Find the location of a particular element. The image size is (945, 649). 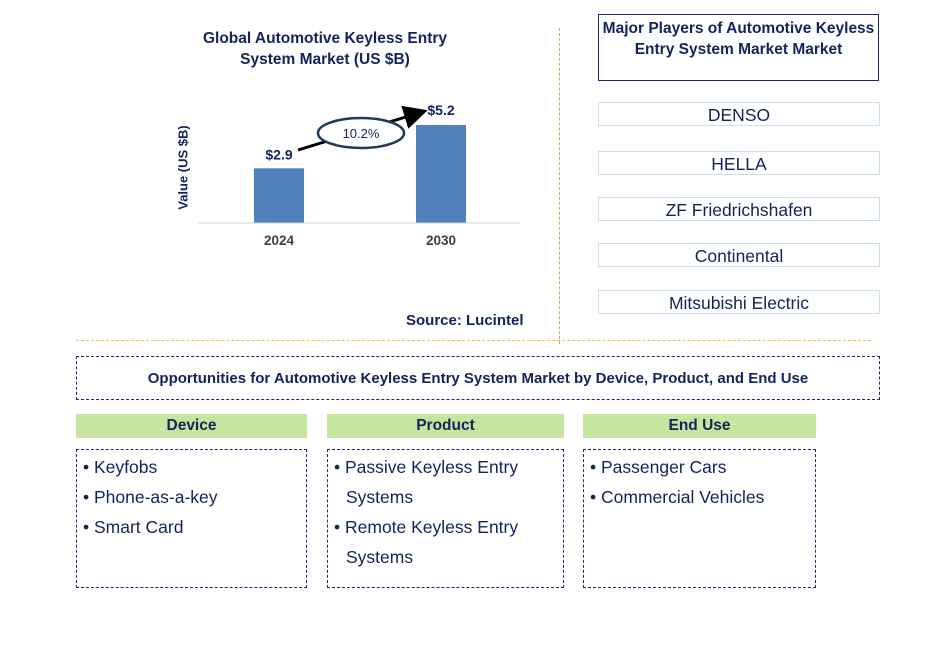

player-item: DENSO is located at coordinates (739, 114).